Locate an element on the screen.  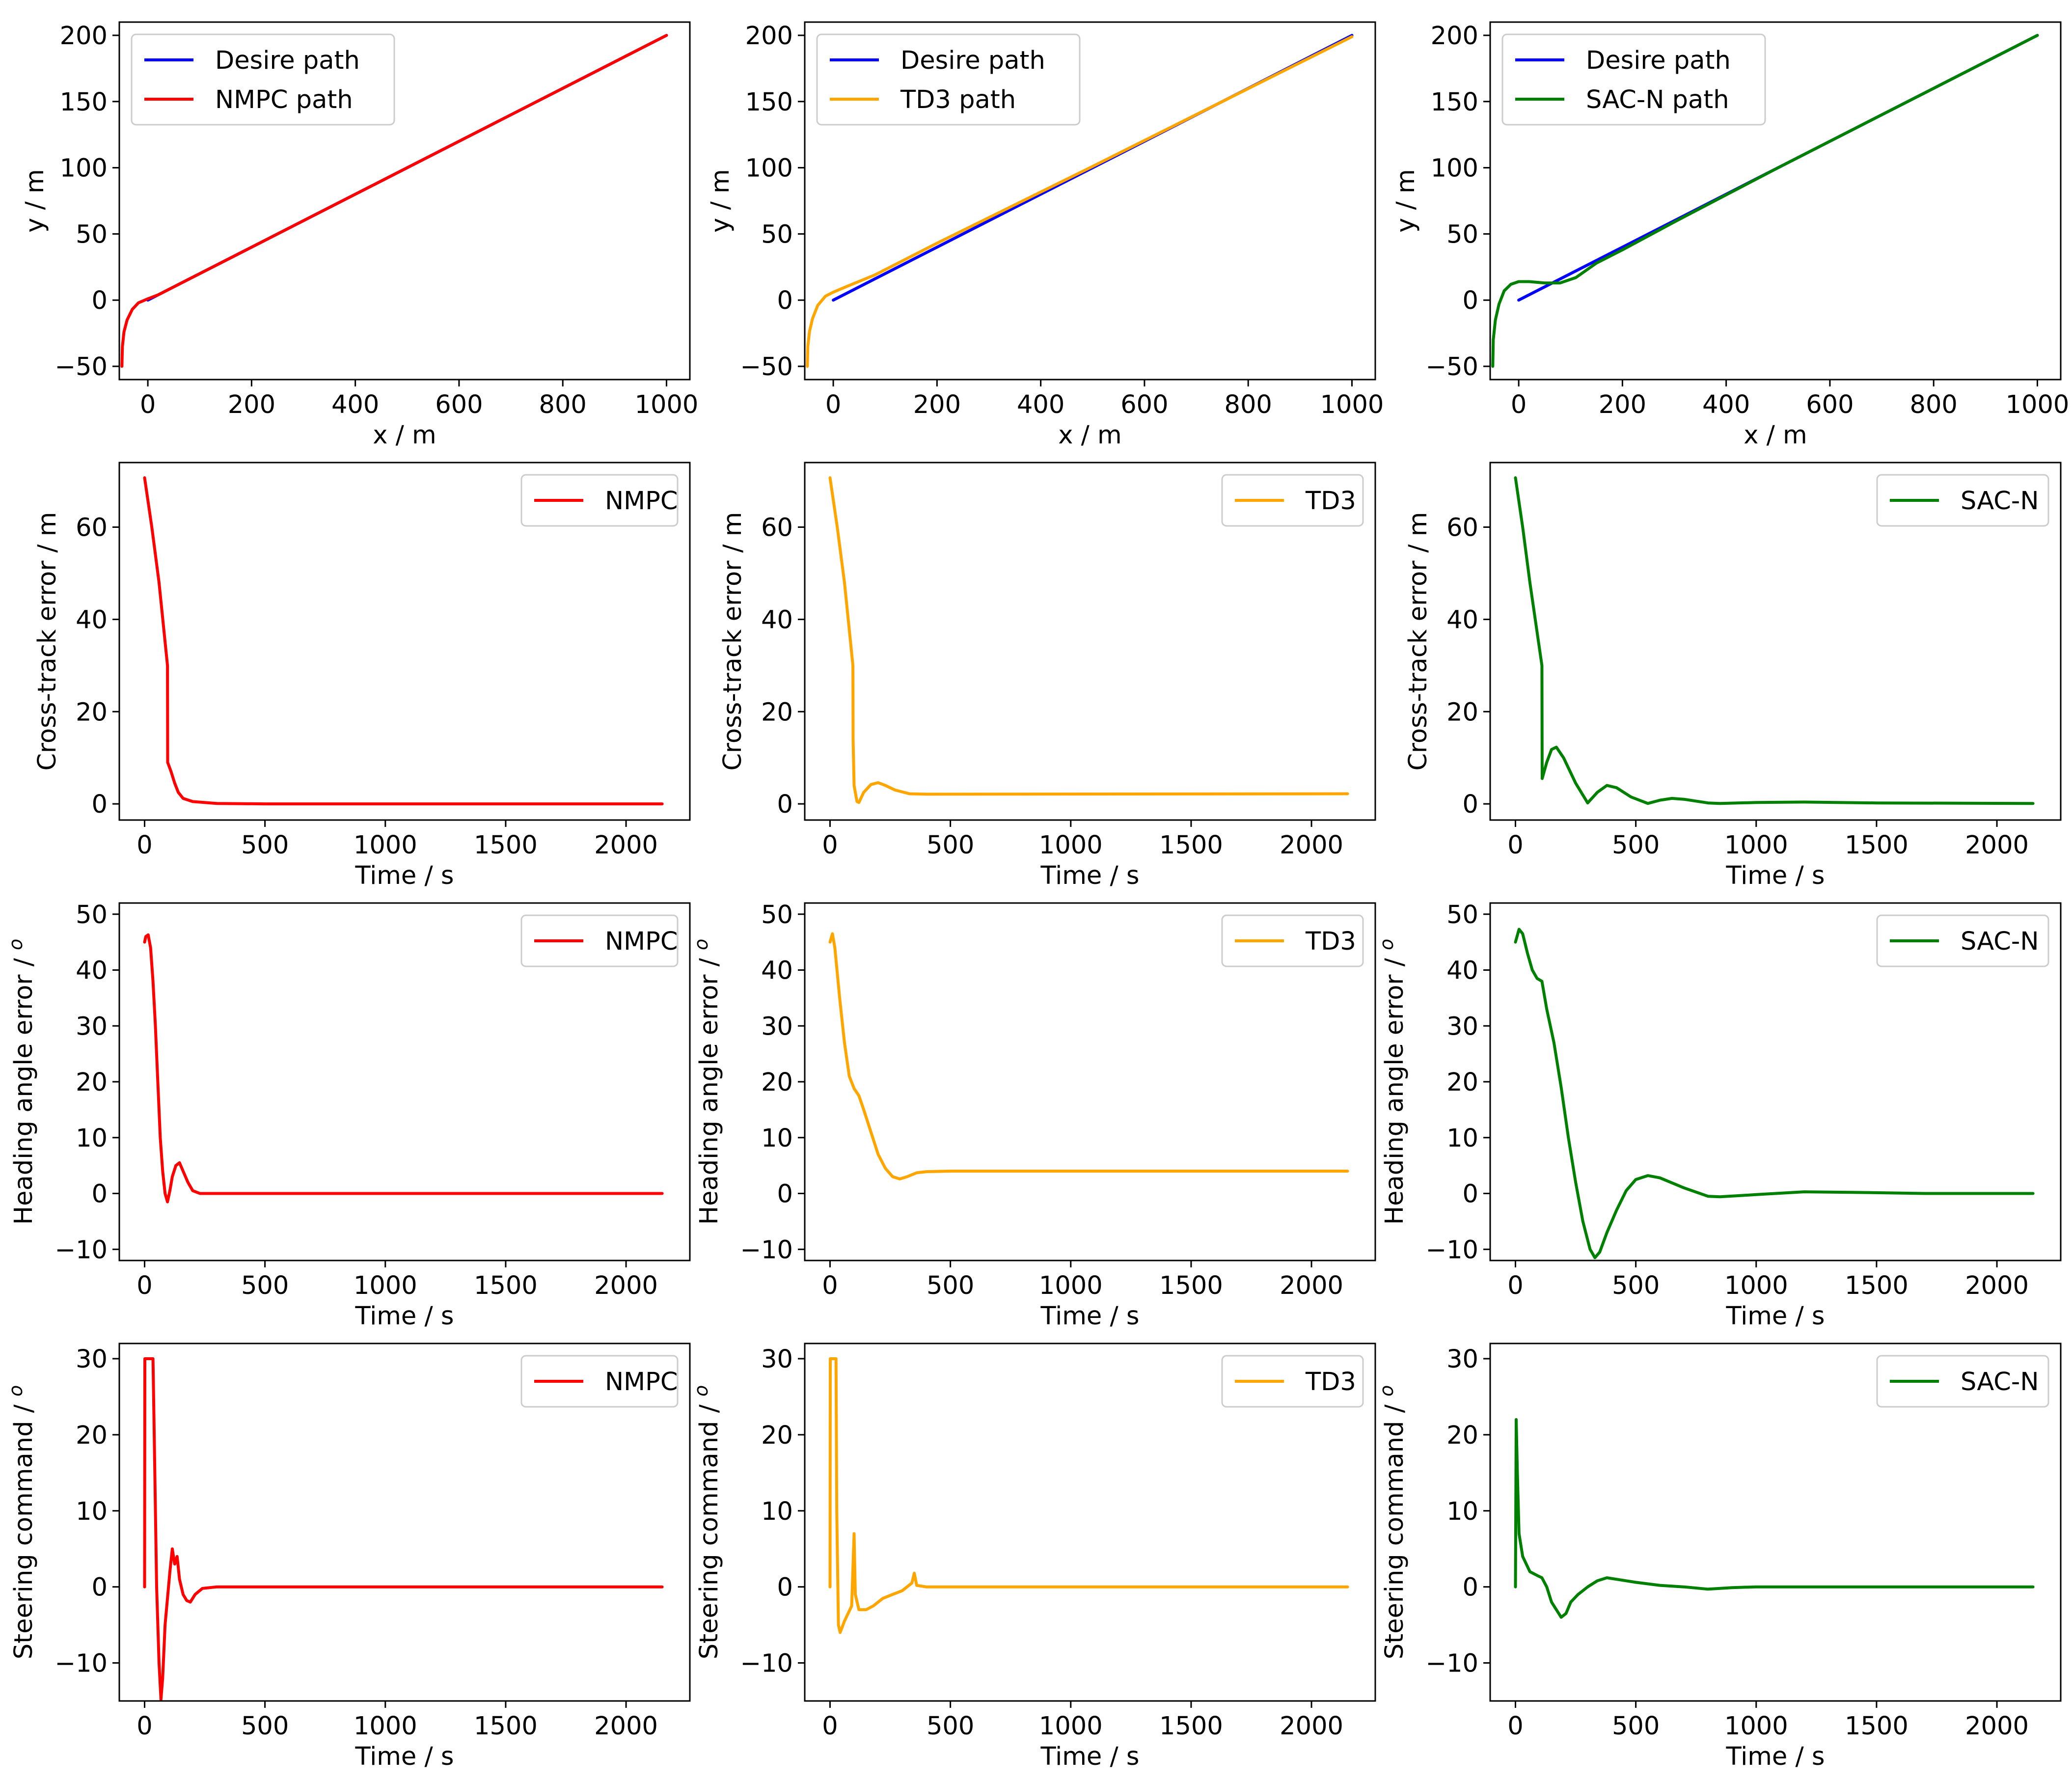
legend: Desire path TD3 path is located at coordinates (949, 79).